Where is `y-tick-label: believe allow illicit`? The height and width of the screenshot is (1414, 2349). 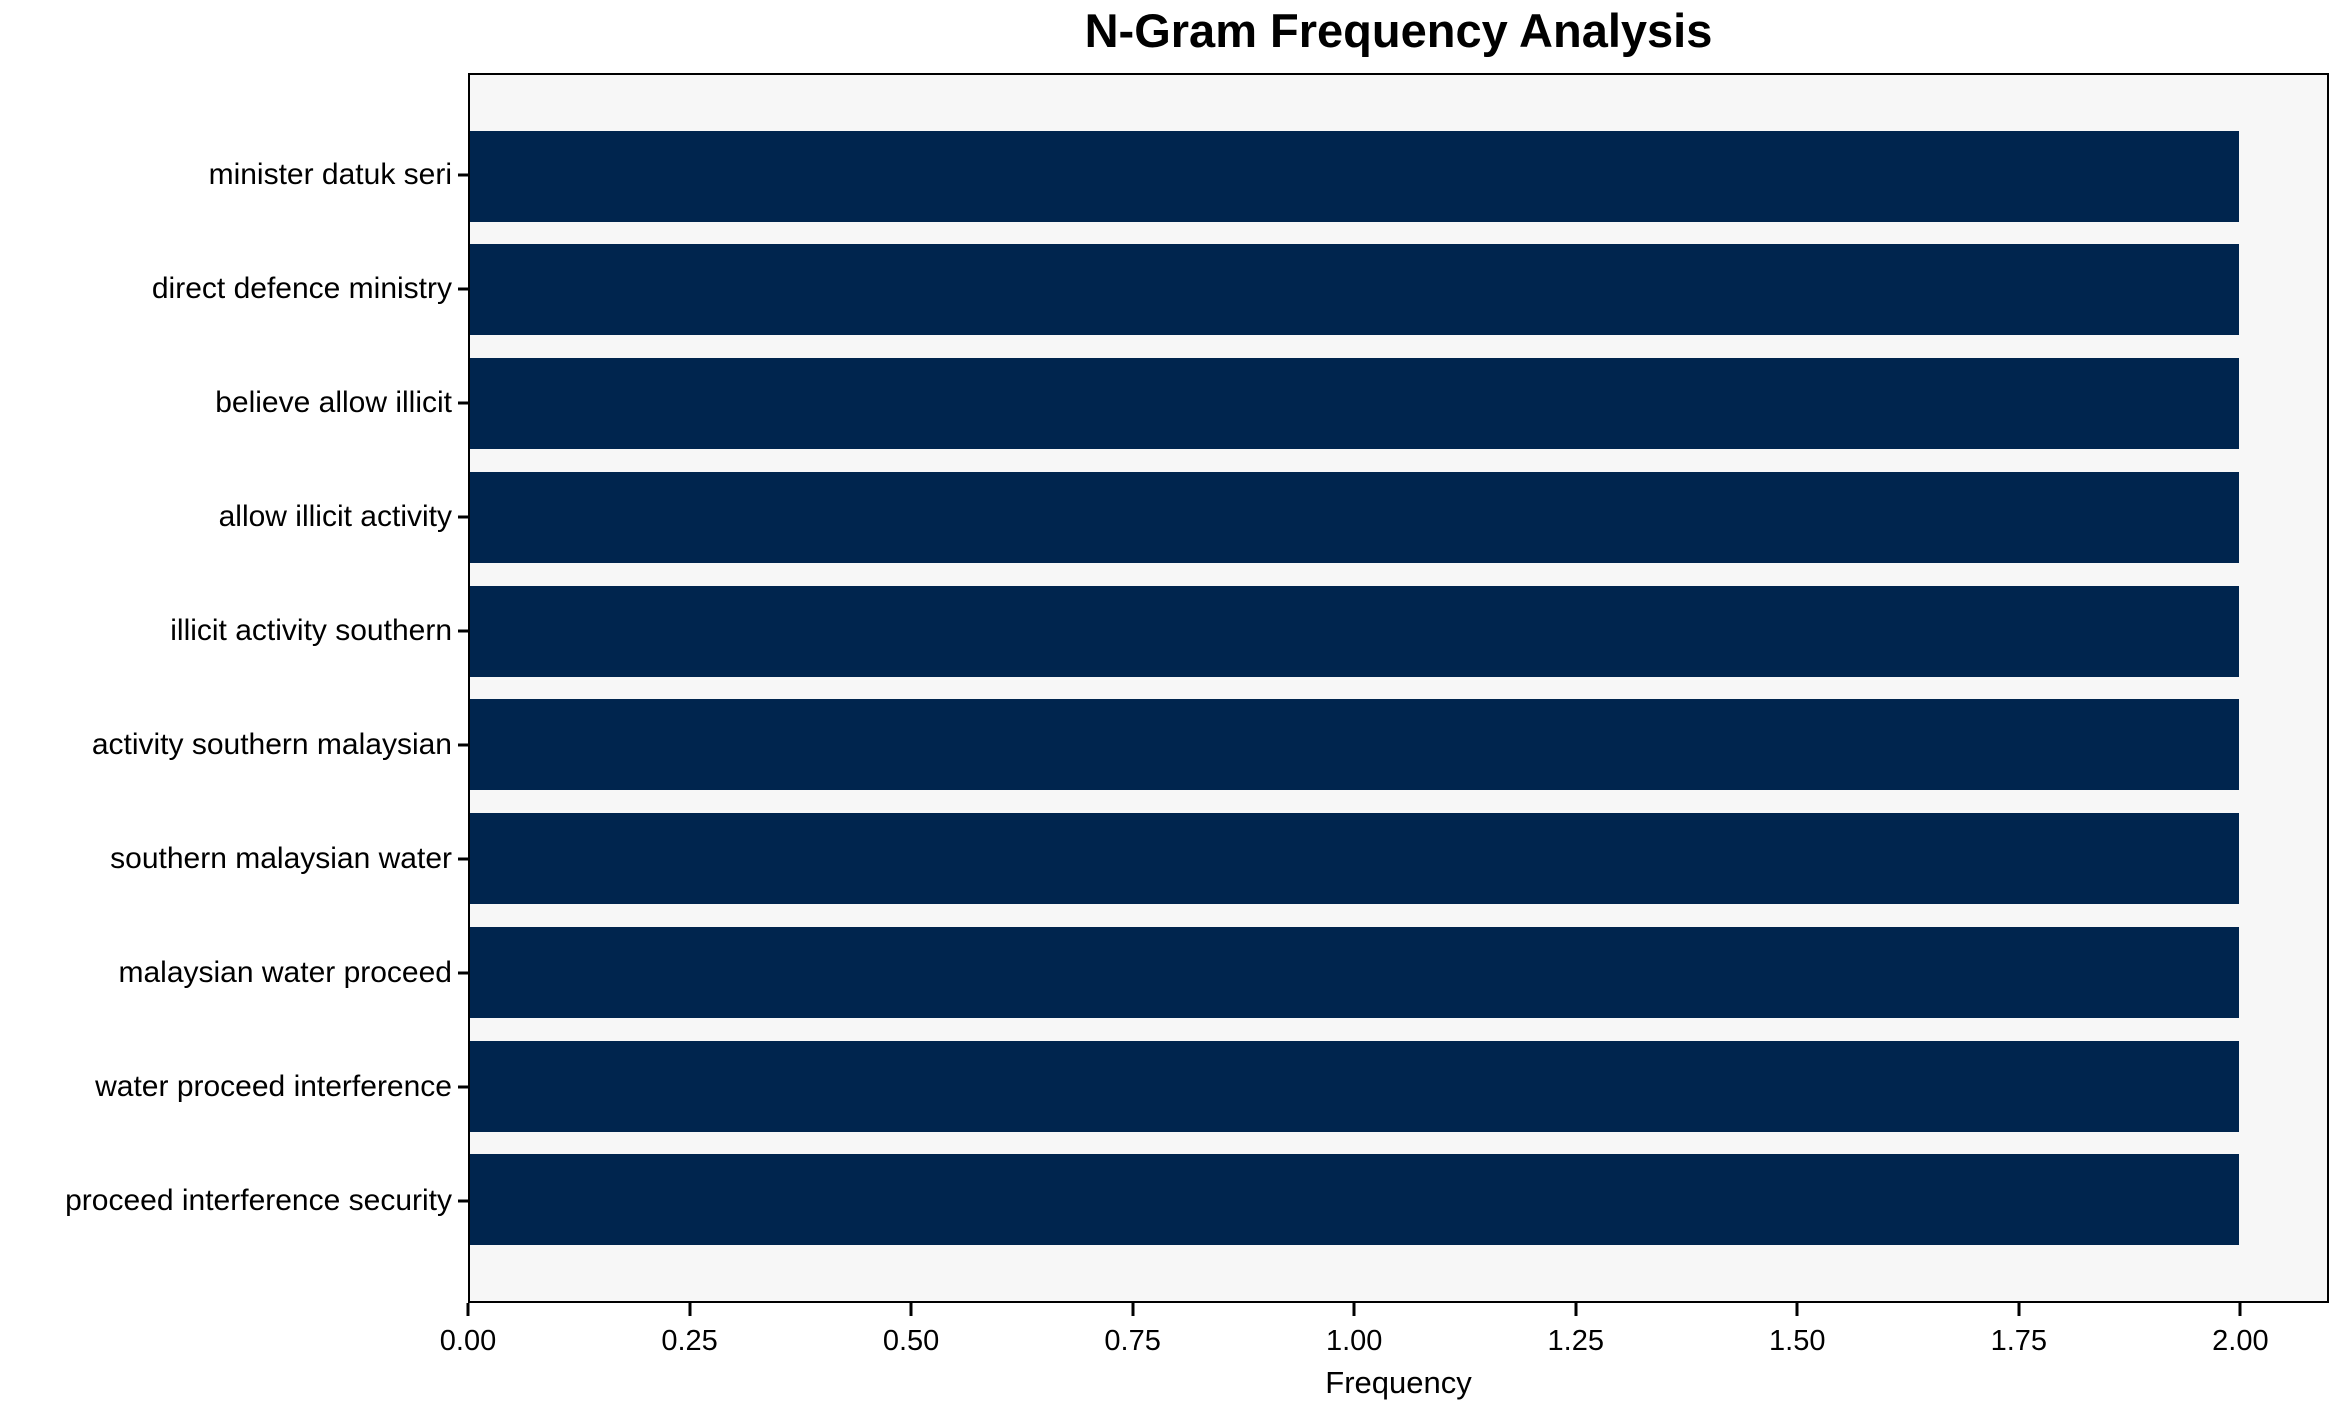
y-tick-label: believe allow illicit is located at coordinates (333, 402).